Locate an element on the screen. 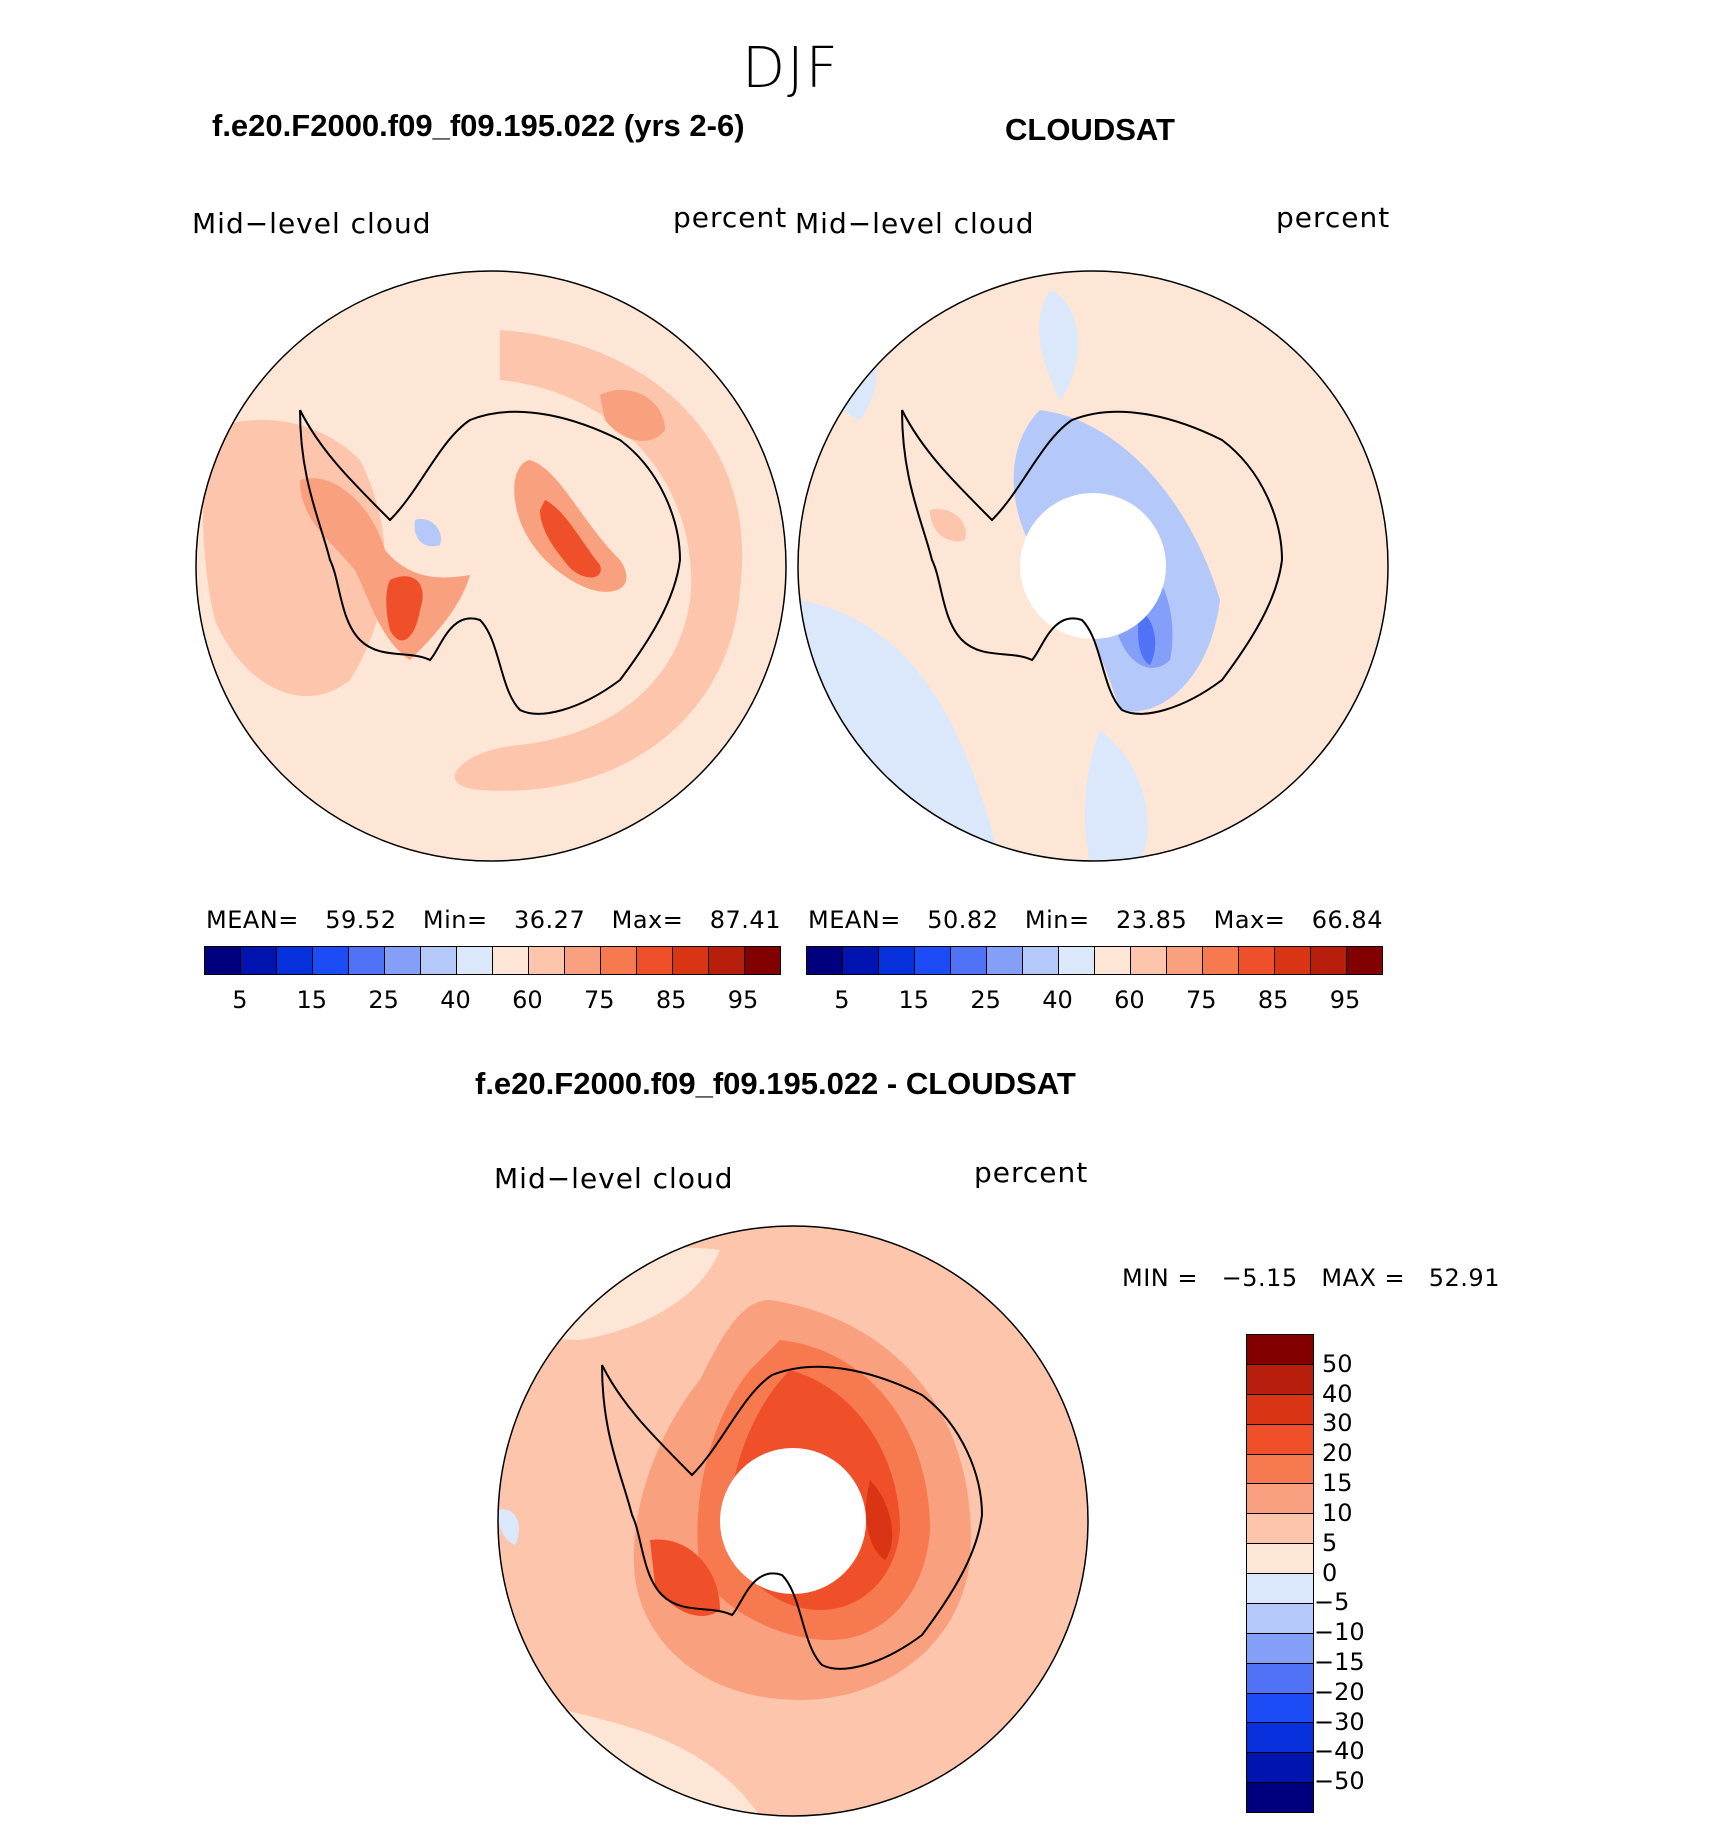  diff-colorbar-tick-label: 15 is located at coordinates (1337, 1483).